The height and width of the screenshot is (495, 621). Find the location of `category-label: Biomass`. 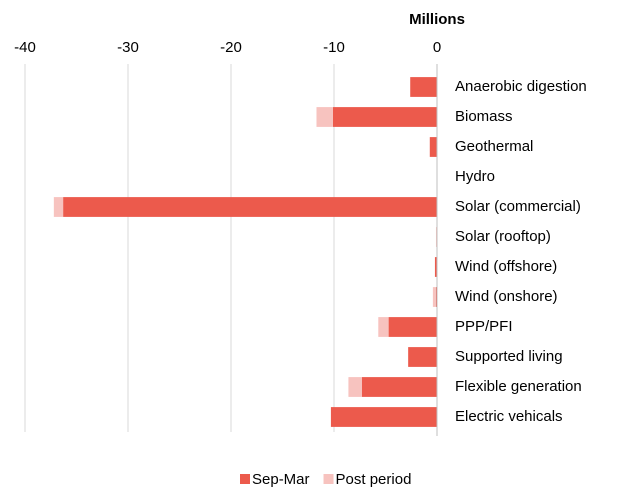

category-label: Biomass is located at coordinates (484, 116).